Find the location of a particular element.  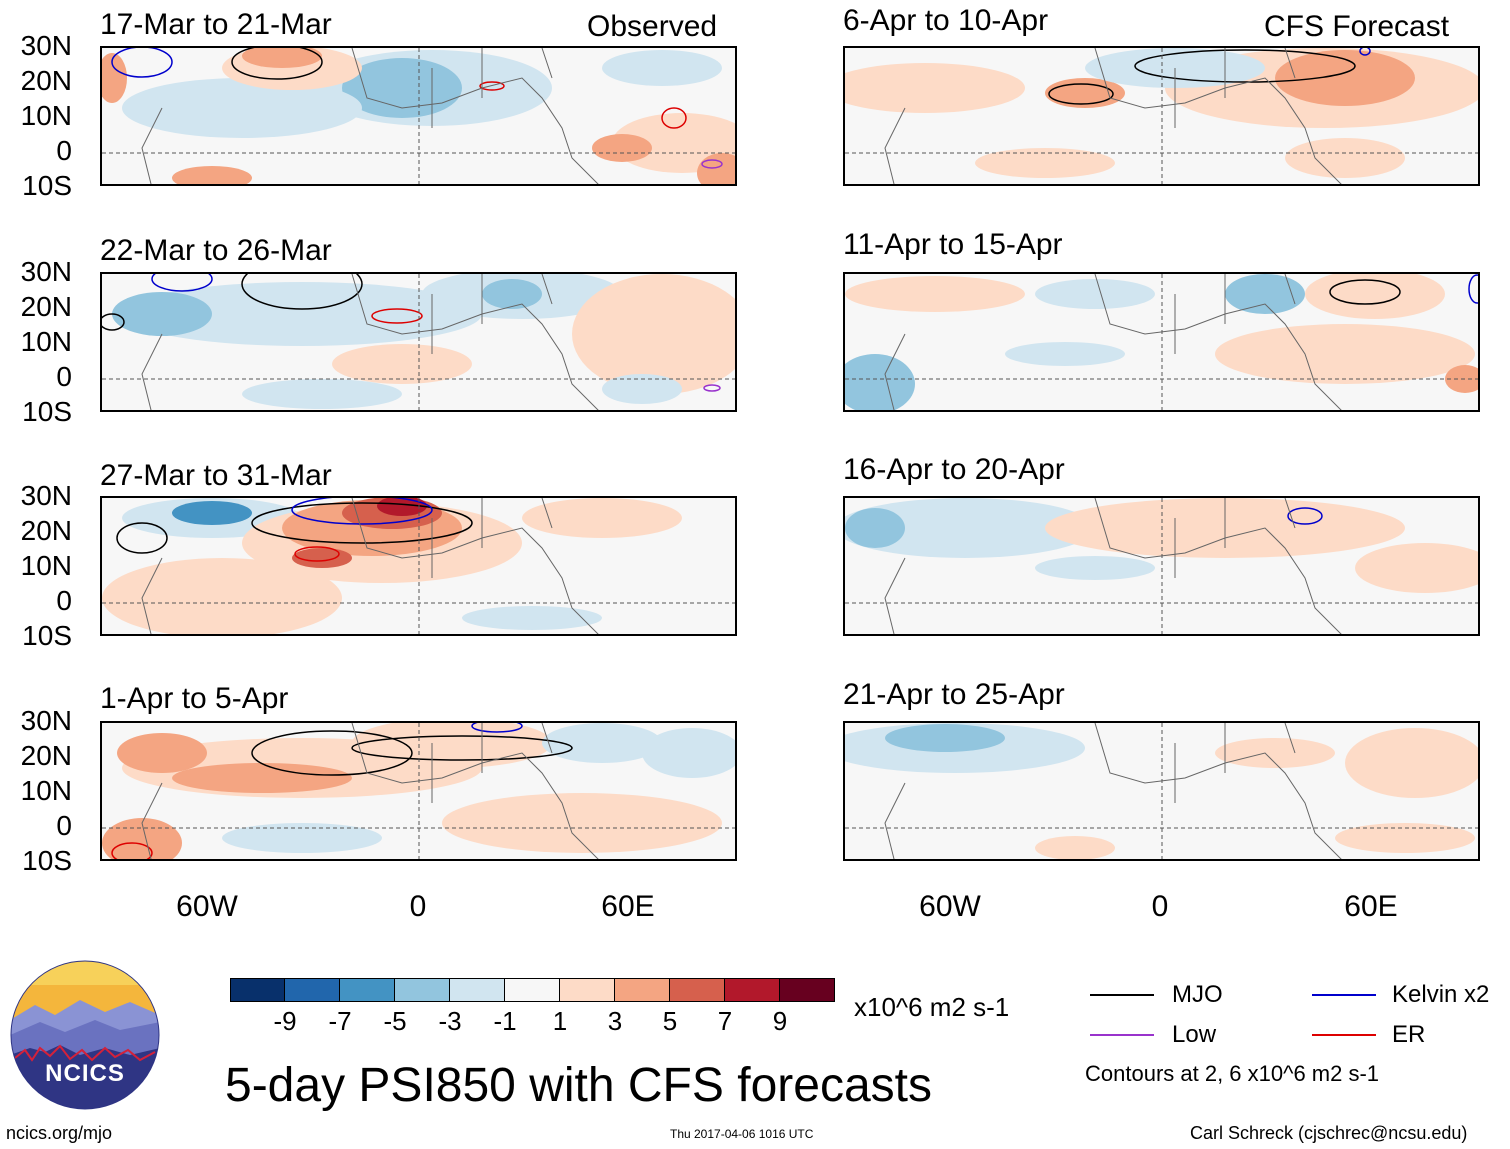

legend-kelvin-label: Kelvin x2 is located at coordinates (1441, 994).